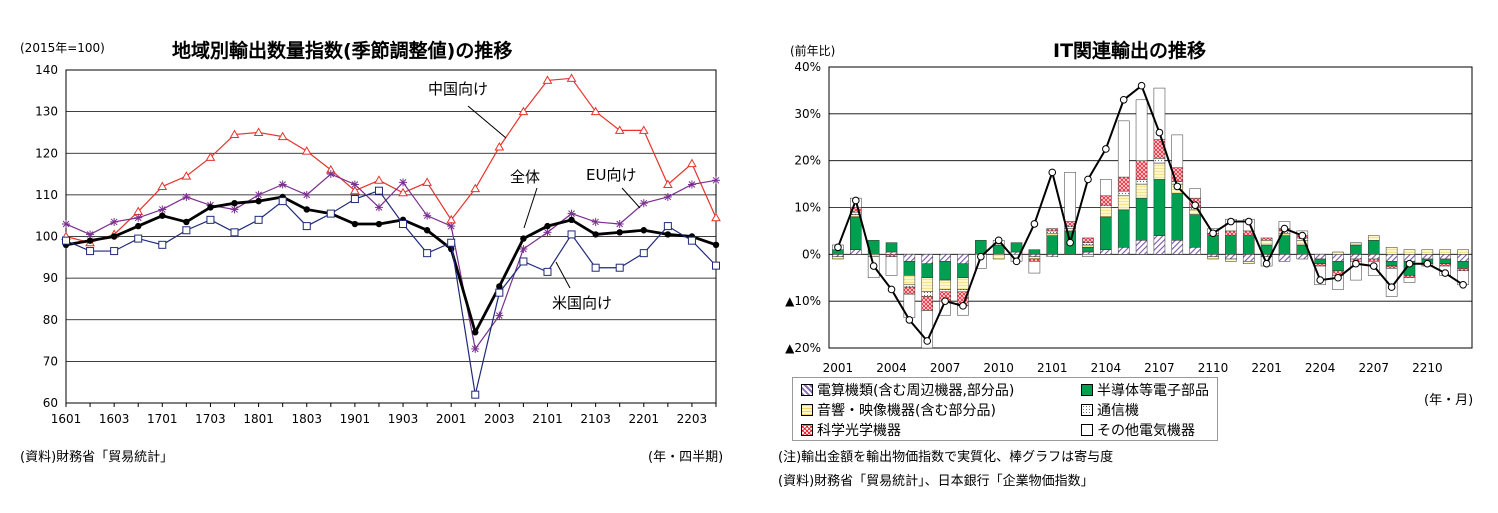  I want to click on x-tick-label: 1901, so click(355, 419).